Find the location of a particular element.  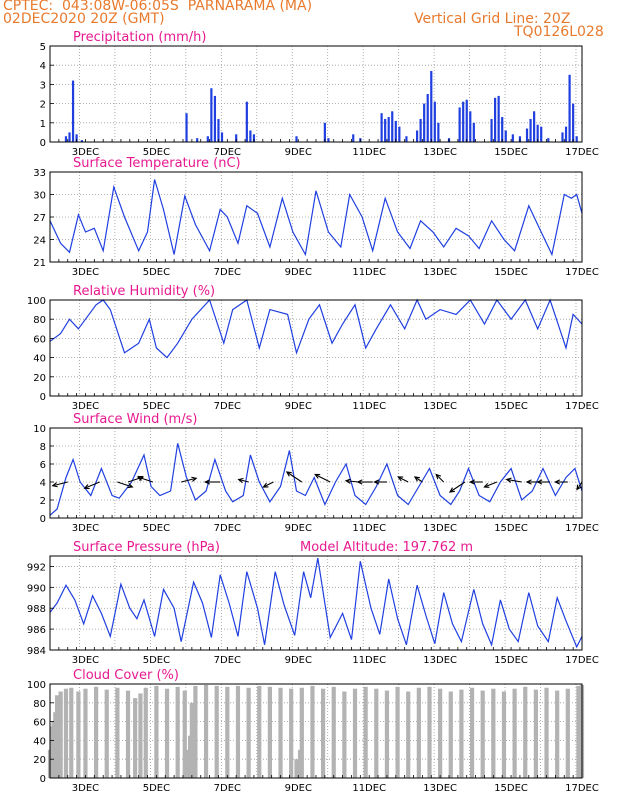

precip-ytick-label: 5 is located at coordinates (43, 47).